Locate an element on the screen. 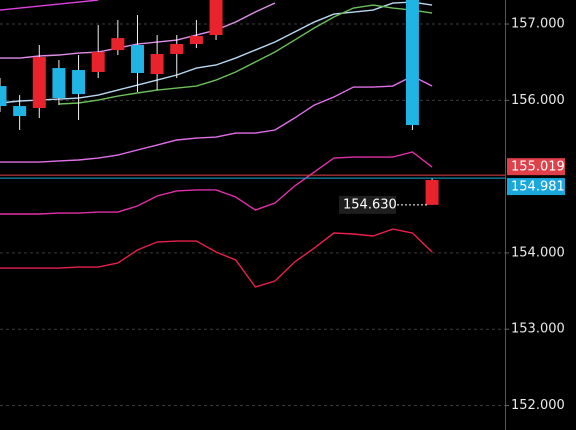 Image resolution: width=576 pixels, height=430 pixels. y-tick-label: 157.000 is located at coordinates (538, 24).